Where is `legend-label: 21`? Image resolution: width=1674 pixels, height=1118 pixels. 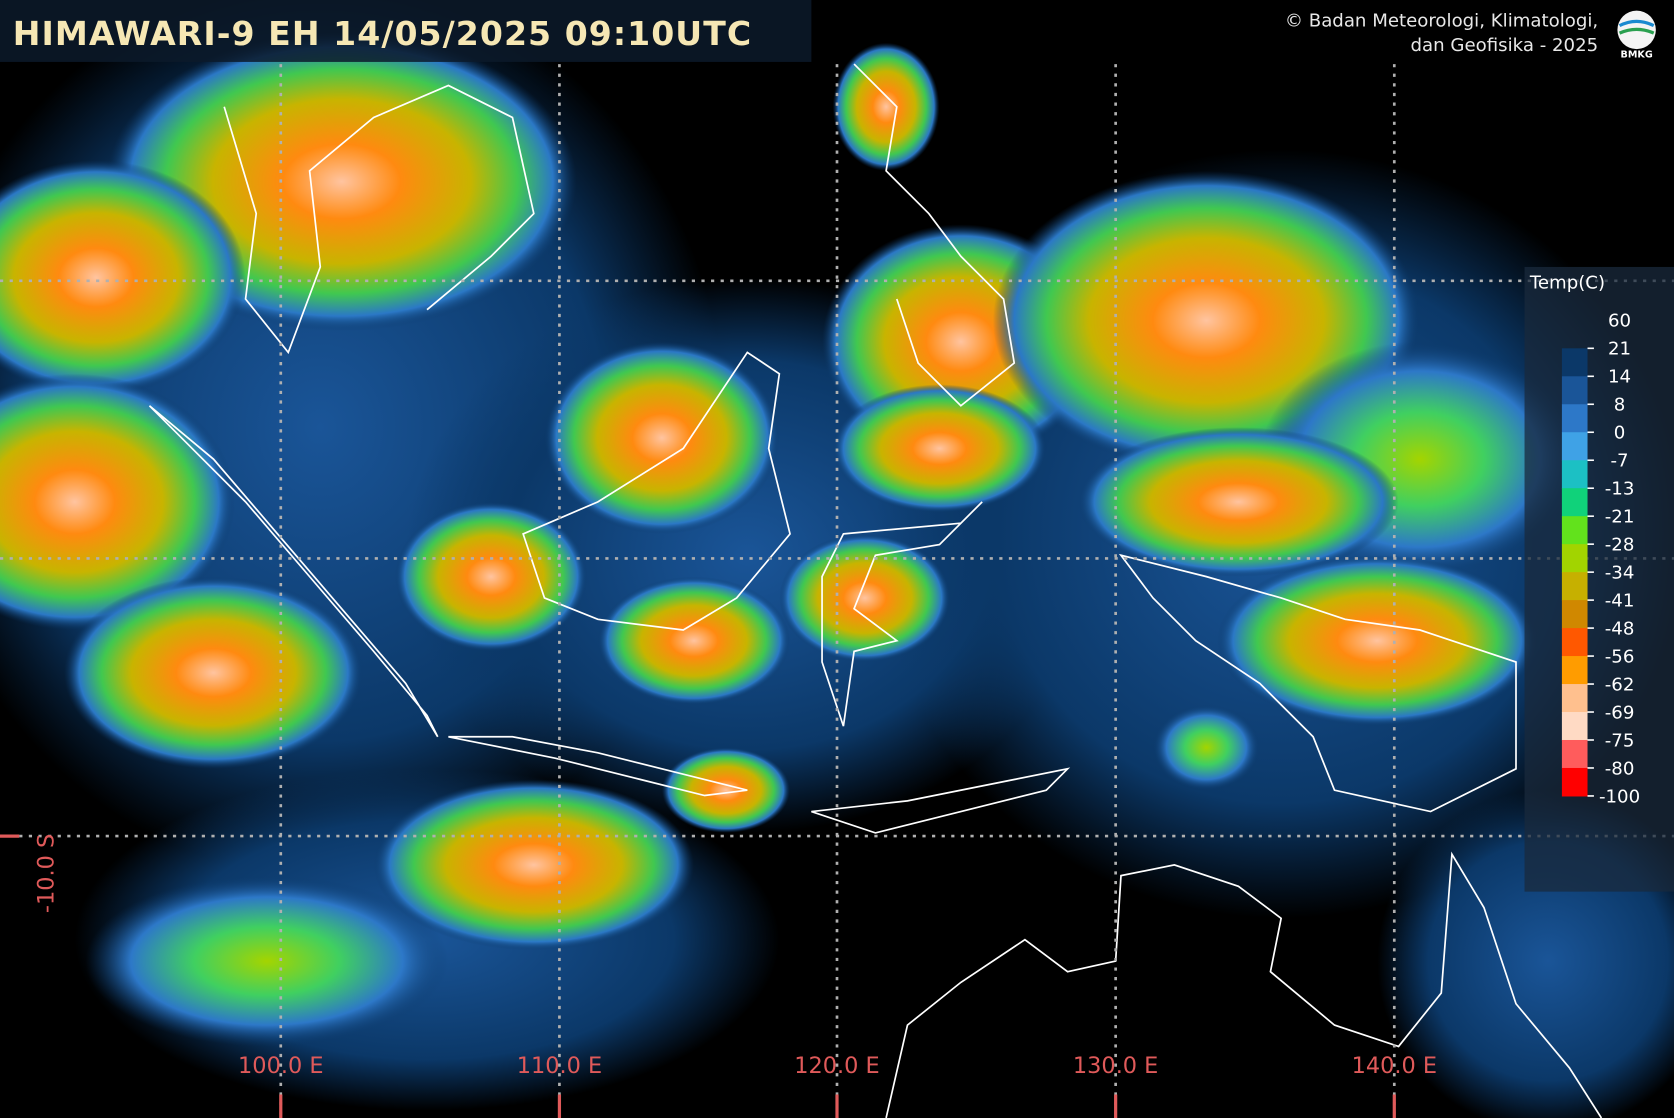
legend-label: 21 is located at coordinates (1619, 349).